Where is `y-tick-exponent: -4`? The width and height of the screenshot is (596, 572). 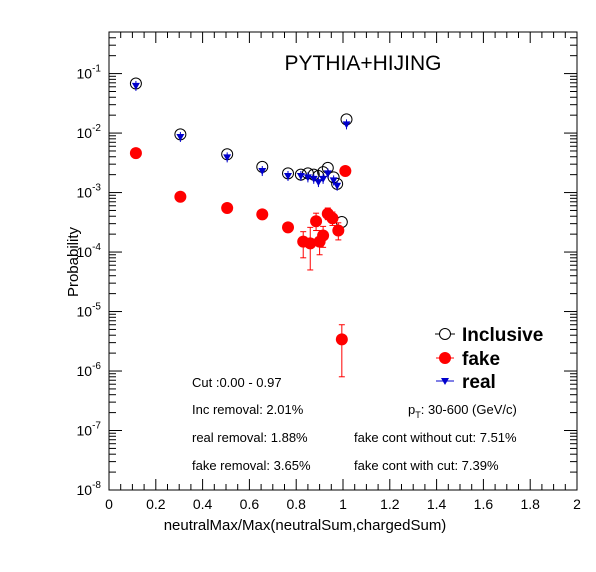
y-tick-exponent: -4 is located at coordinates (96, 247).